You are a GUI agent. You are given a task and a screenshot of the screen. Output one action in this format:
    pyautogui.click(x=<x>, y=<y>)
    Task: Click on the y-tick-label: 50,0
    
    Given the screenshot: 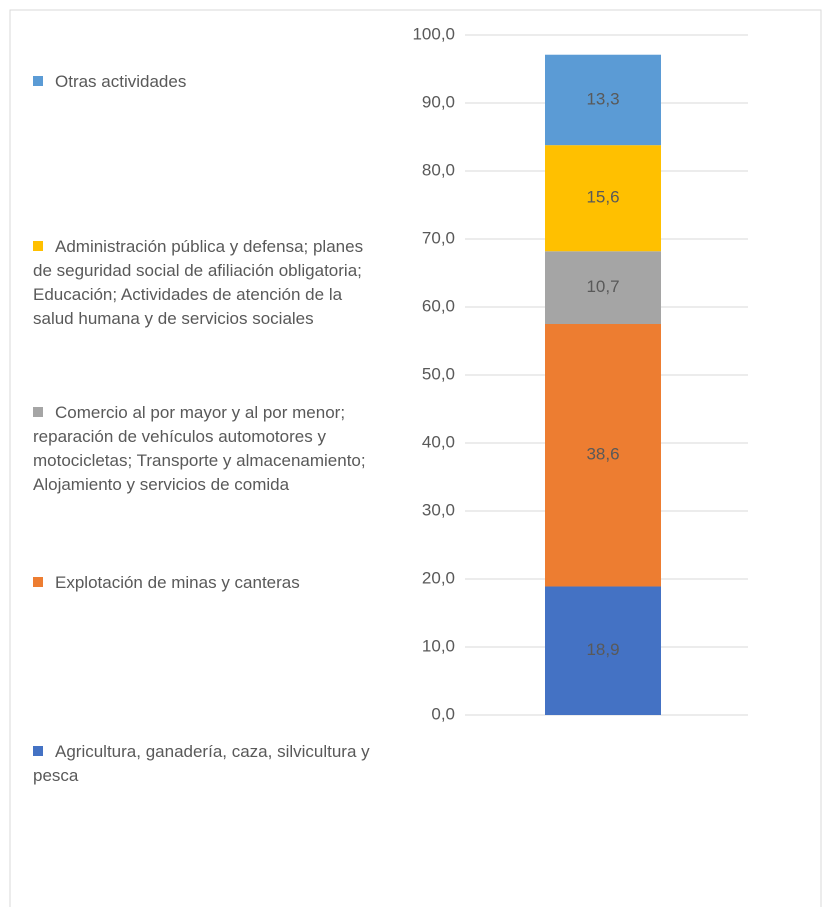 What is the action you would take?
    pyautogui.click(x=438, y=373)
    